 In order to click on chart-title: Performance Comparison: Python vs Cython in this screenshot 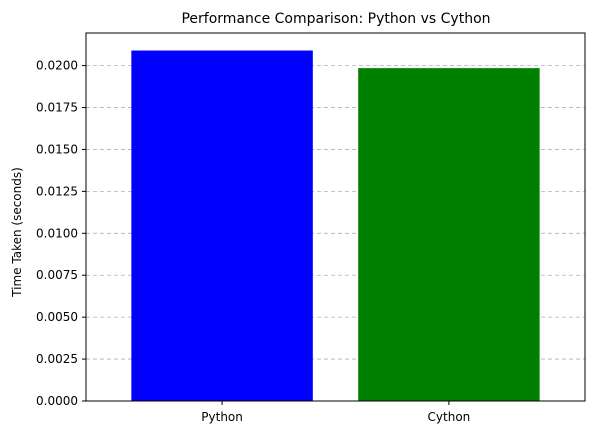, I will do `click(335, 19)`.